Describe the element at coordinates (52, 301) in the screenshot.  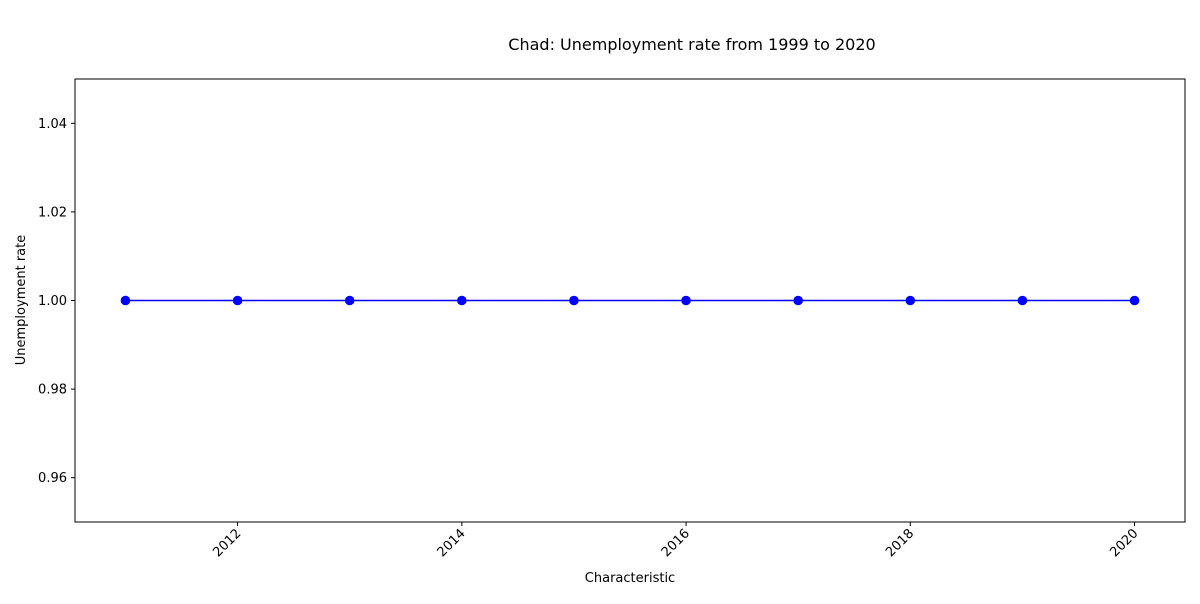
I see `y-tick-label: 1.00` at that location.